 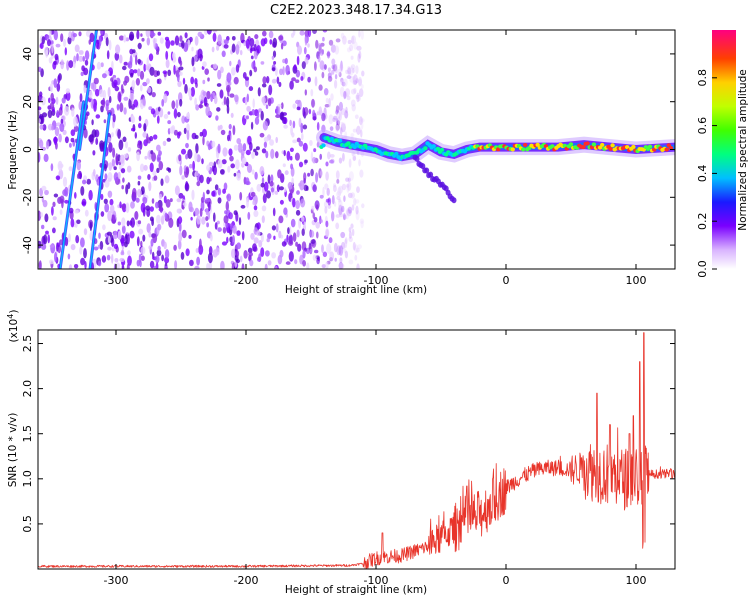 What do you see at coordinates (88, 90) in the screenshot?
I see `spectrogram-streak-core` at bounding box center [88, 90].